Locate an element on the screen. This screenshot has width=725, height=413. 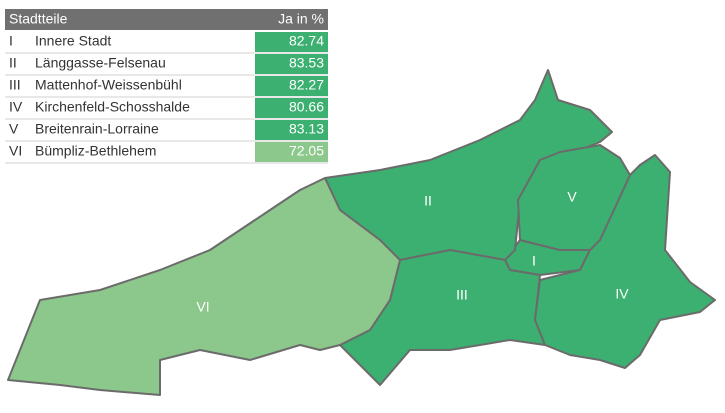
district-label: IV is located at coordinates (622, 294).